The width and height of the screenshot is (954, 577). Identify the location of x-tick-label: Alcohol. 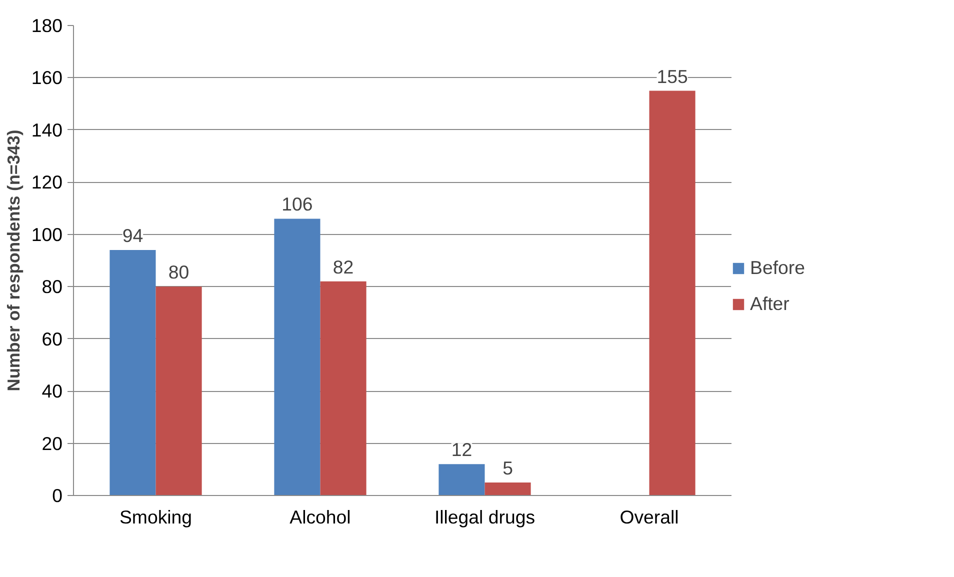
(320, 517).